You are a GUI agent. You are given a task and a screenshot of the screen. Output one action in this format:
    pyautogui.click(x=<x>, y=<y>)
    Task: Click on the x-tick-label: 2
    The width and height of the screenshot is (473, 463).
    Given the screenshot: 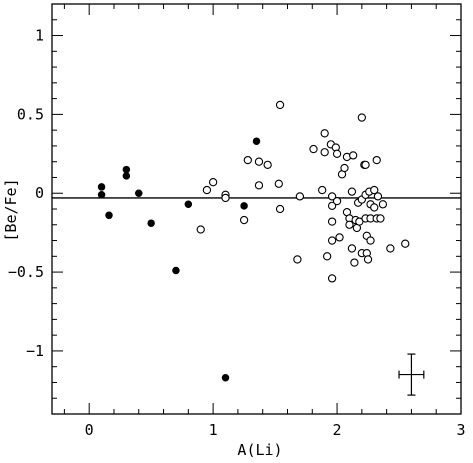 What is the action you would take?
    pyautogui.click(x=337, y=430)
    